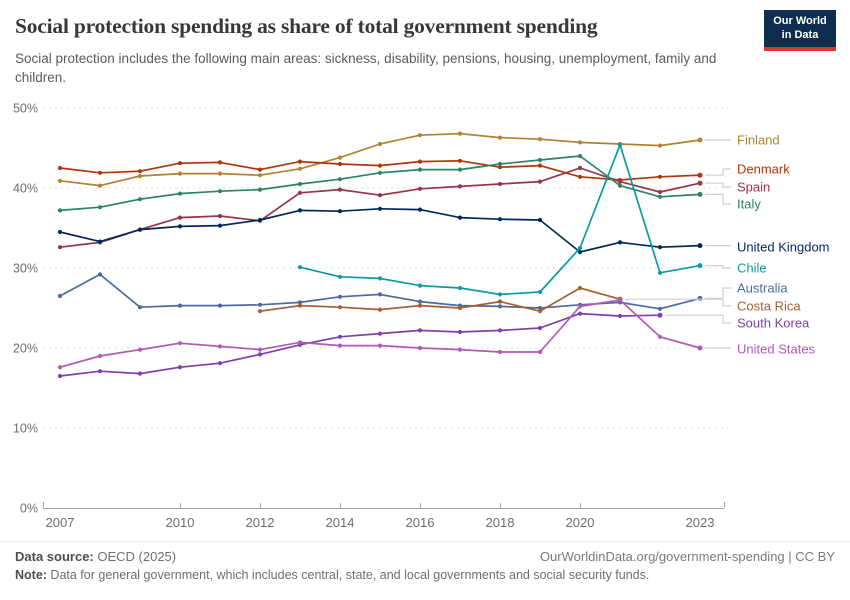 This screenshot has width=850, height=600. Describe the element at coordinates (180, 173) in the screenshot. I see `series-point-finland-2010` at that location.